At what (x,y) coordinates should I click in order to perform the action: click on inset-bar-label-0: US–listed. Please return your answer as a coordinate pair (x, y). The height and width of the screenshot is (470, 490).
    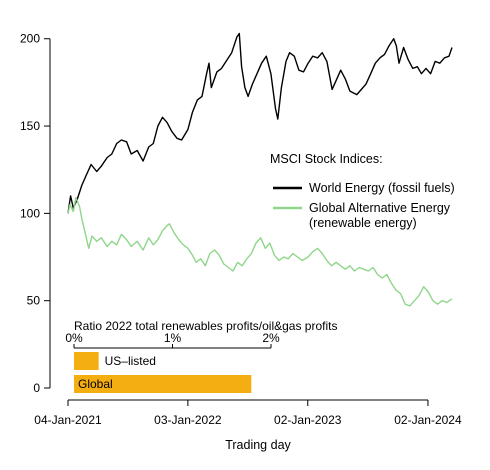
    Looking at the image, I should click on (130, 361).